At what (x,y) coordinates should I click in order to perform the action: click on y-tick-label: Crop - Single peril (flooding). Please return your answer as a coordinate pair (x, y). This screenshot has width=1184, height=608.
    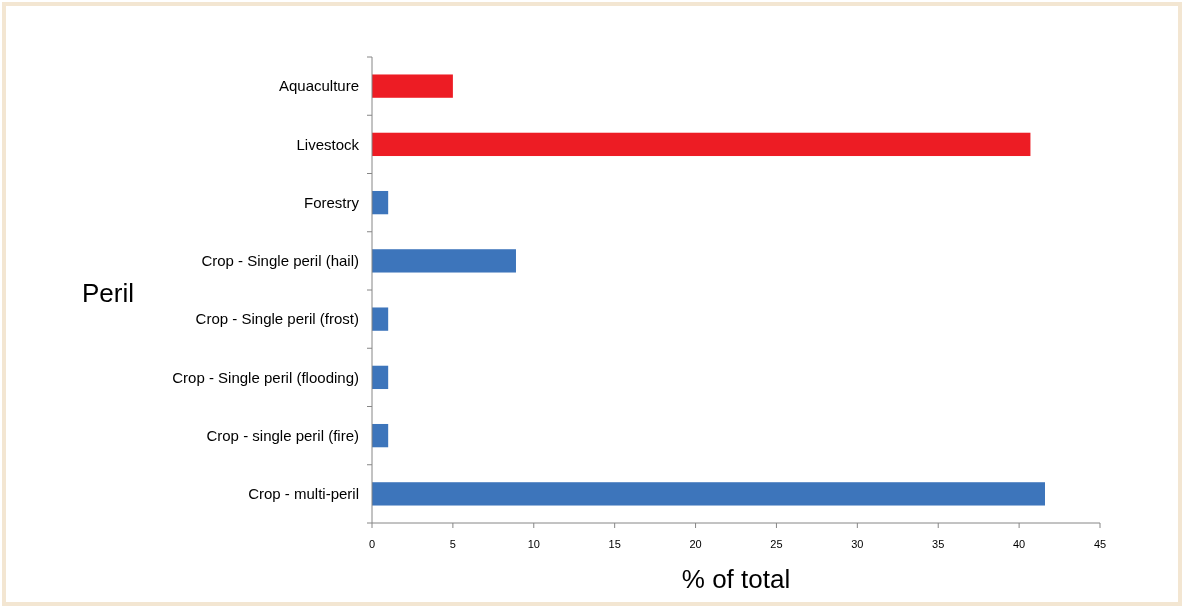
    Looking at the image, I should click on (265, 377).